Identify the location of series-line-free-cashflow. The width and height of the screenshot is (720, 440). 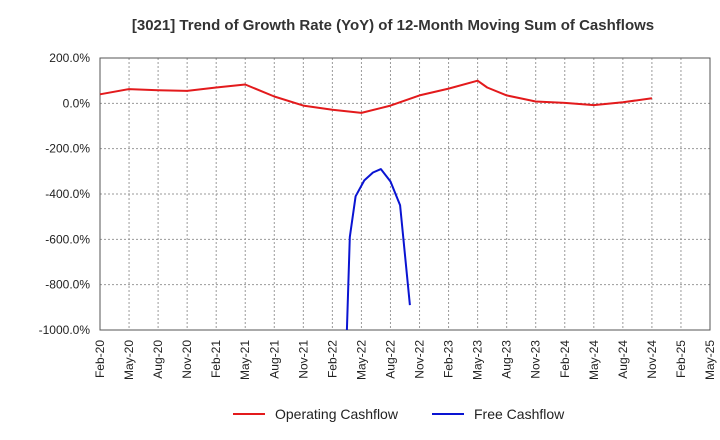
(378, 249).